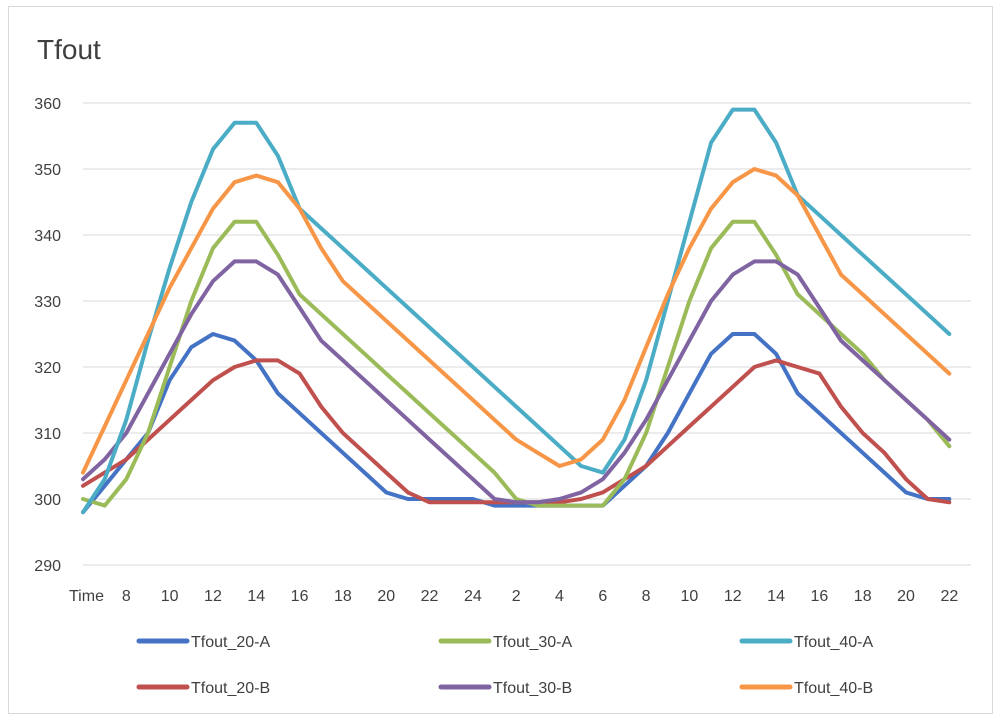  Describe the element at coordinates (833, 688) in the screenshot. I see `legend-label: Tfout_40-B` at that location.